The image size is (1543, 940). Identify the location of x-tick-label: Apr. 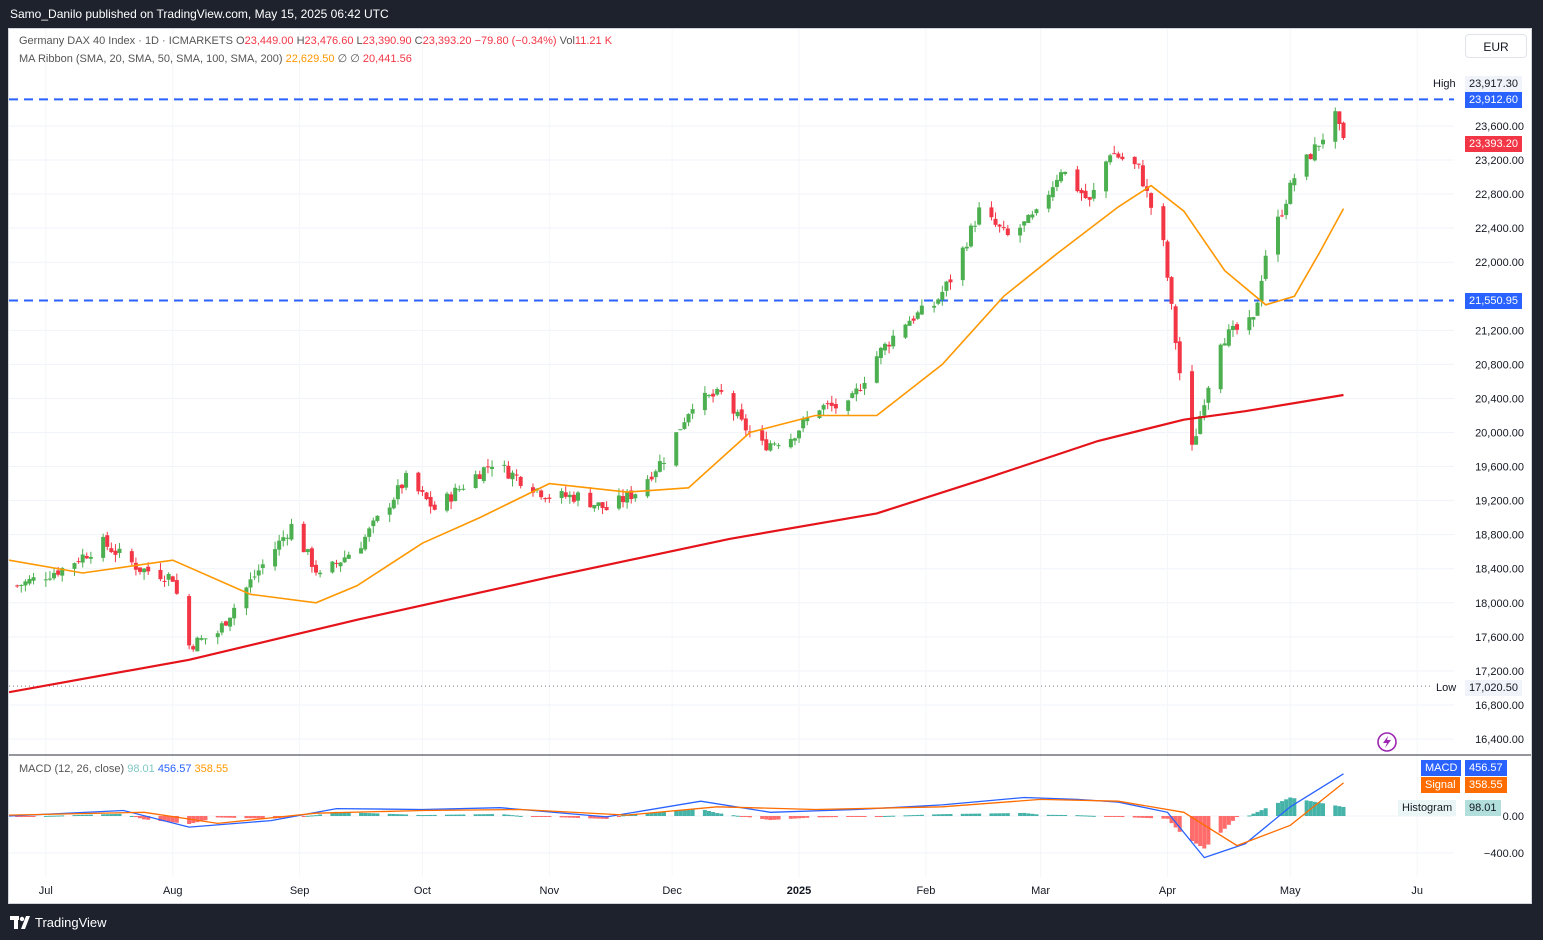
(1167, 891).